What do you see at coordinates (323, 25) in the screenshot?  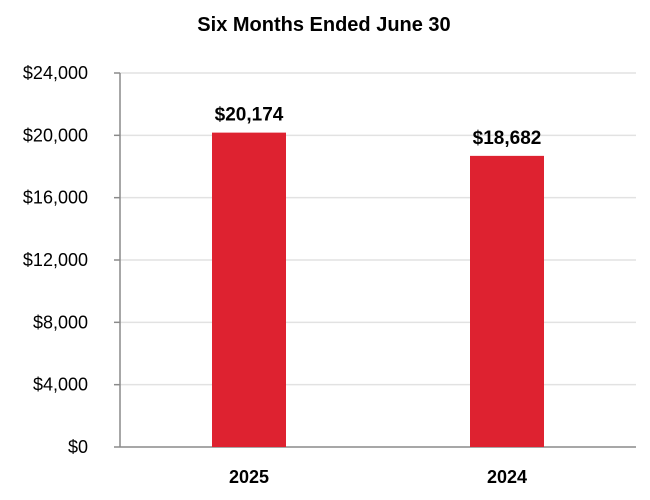 I see `chart-title: Six Months Ended June 30` at bounding box center [323, 25].